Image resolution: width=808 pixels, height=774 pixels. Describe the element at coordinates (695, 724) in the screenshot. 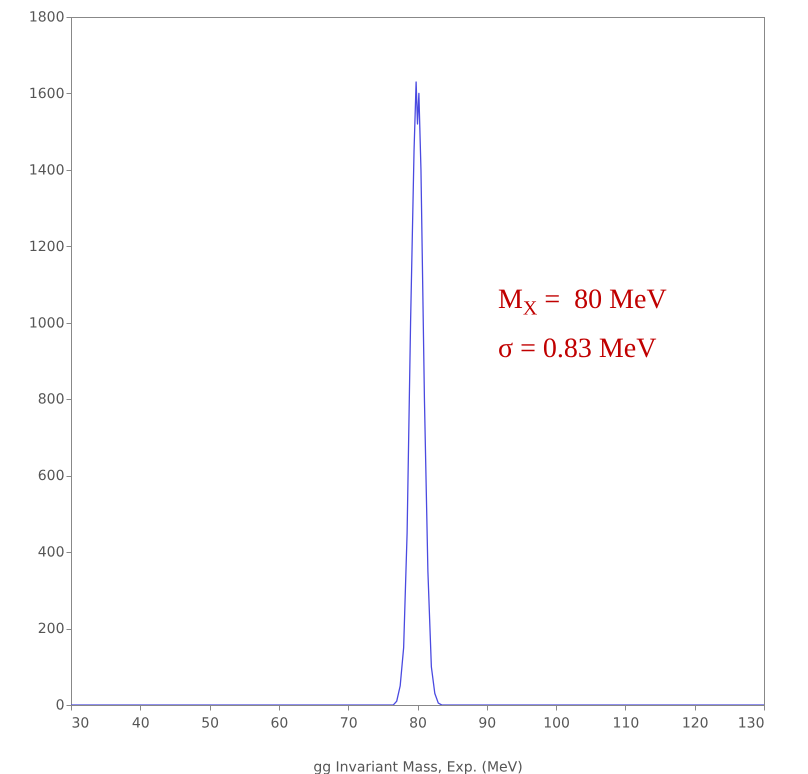

I see `x-tick-label: 120` at that location.